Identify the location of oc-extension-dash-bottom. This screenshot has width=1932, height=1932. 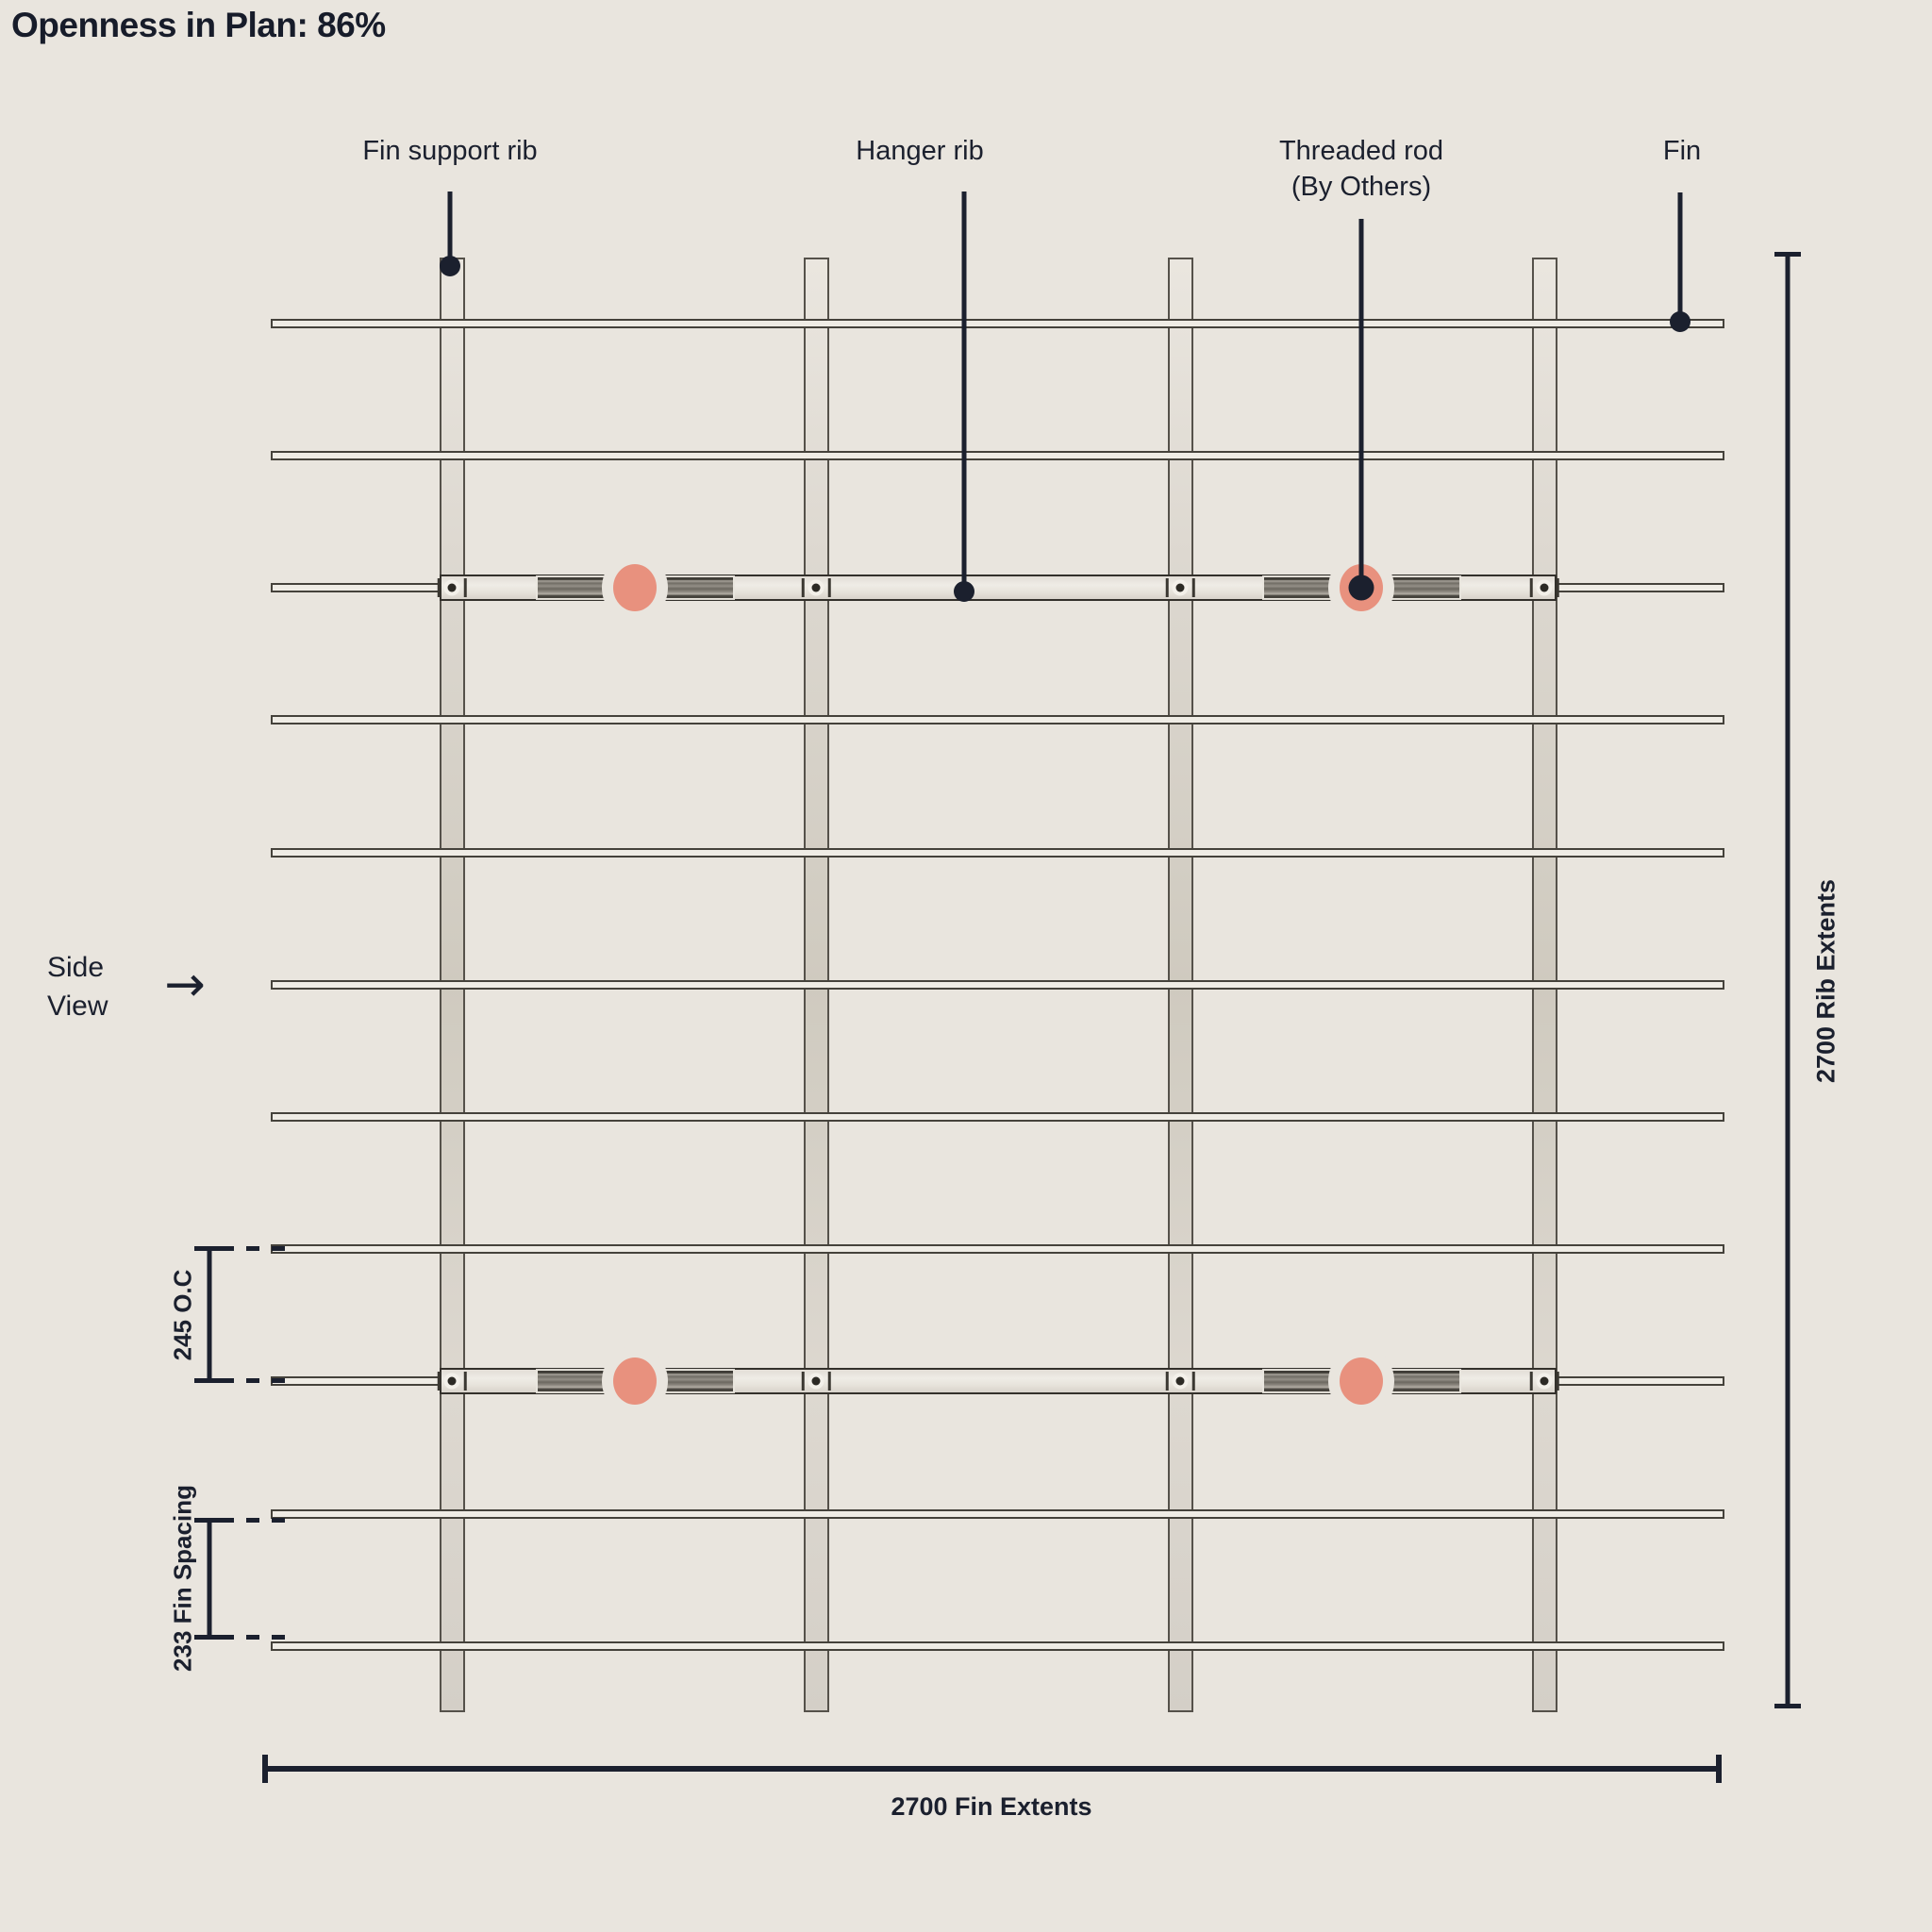
(256, 1380).